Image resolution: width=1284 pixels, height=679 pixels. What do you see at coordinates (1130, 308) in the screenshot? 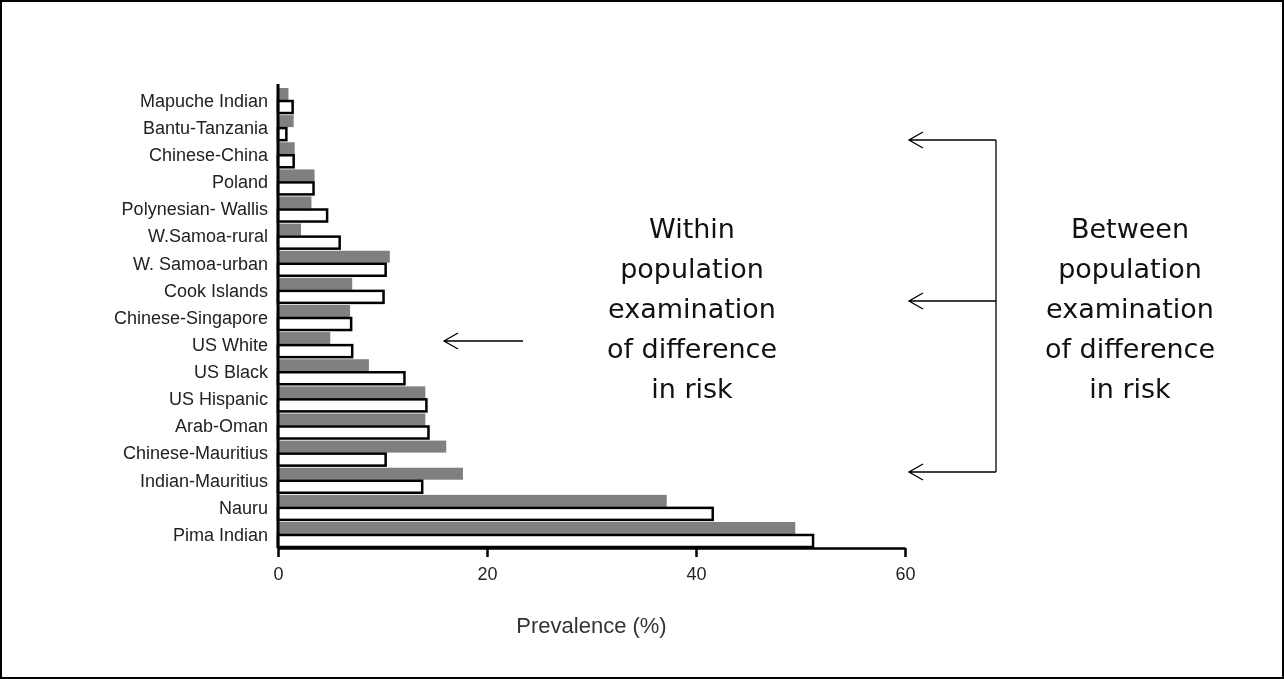
I see `text: Between population examination of difference in risk` at bounding box center [1130, 308].